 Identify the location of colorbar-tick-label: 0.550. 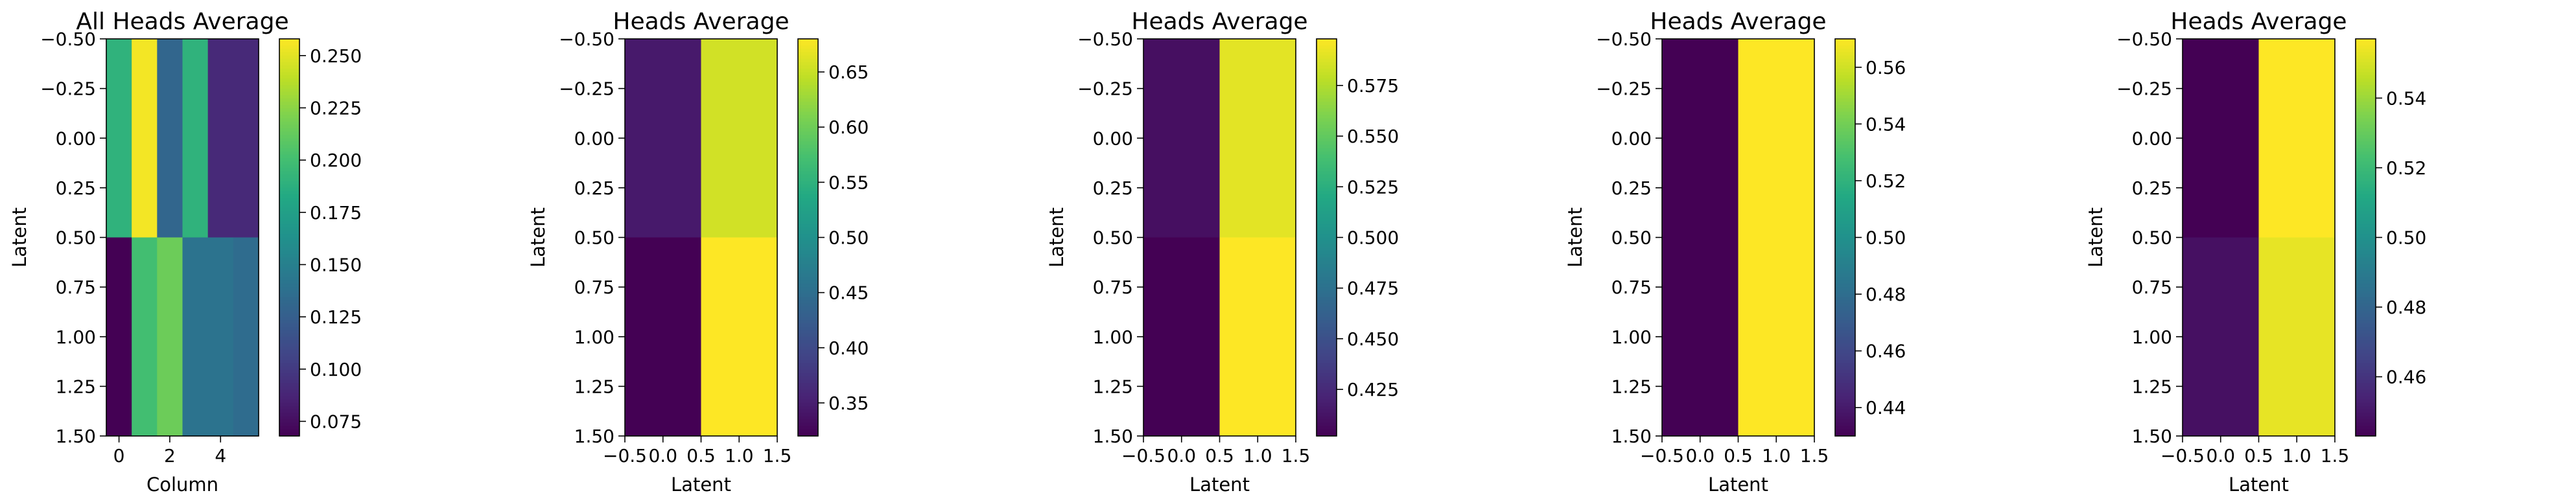
(1373, 136).